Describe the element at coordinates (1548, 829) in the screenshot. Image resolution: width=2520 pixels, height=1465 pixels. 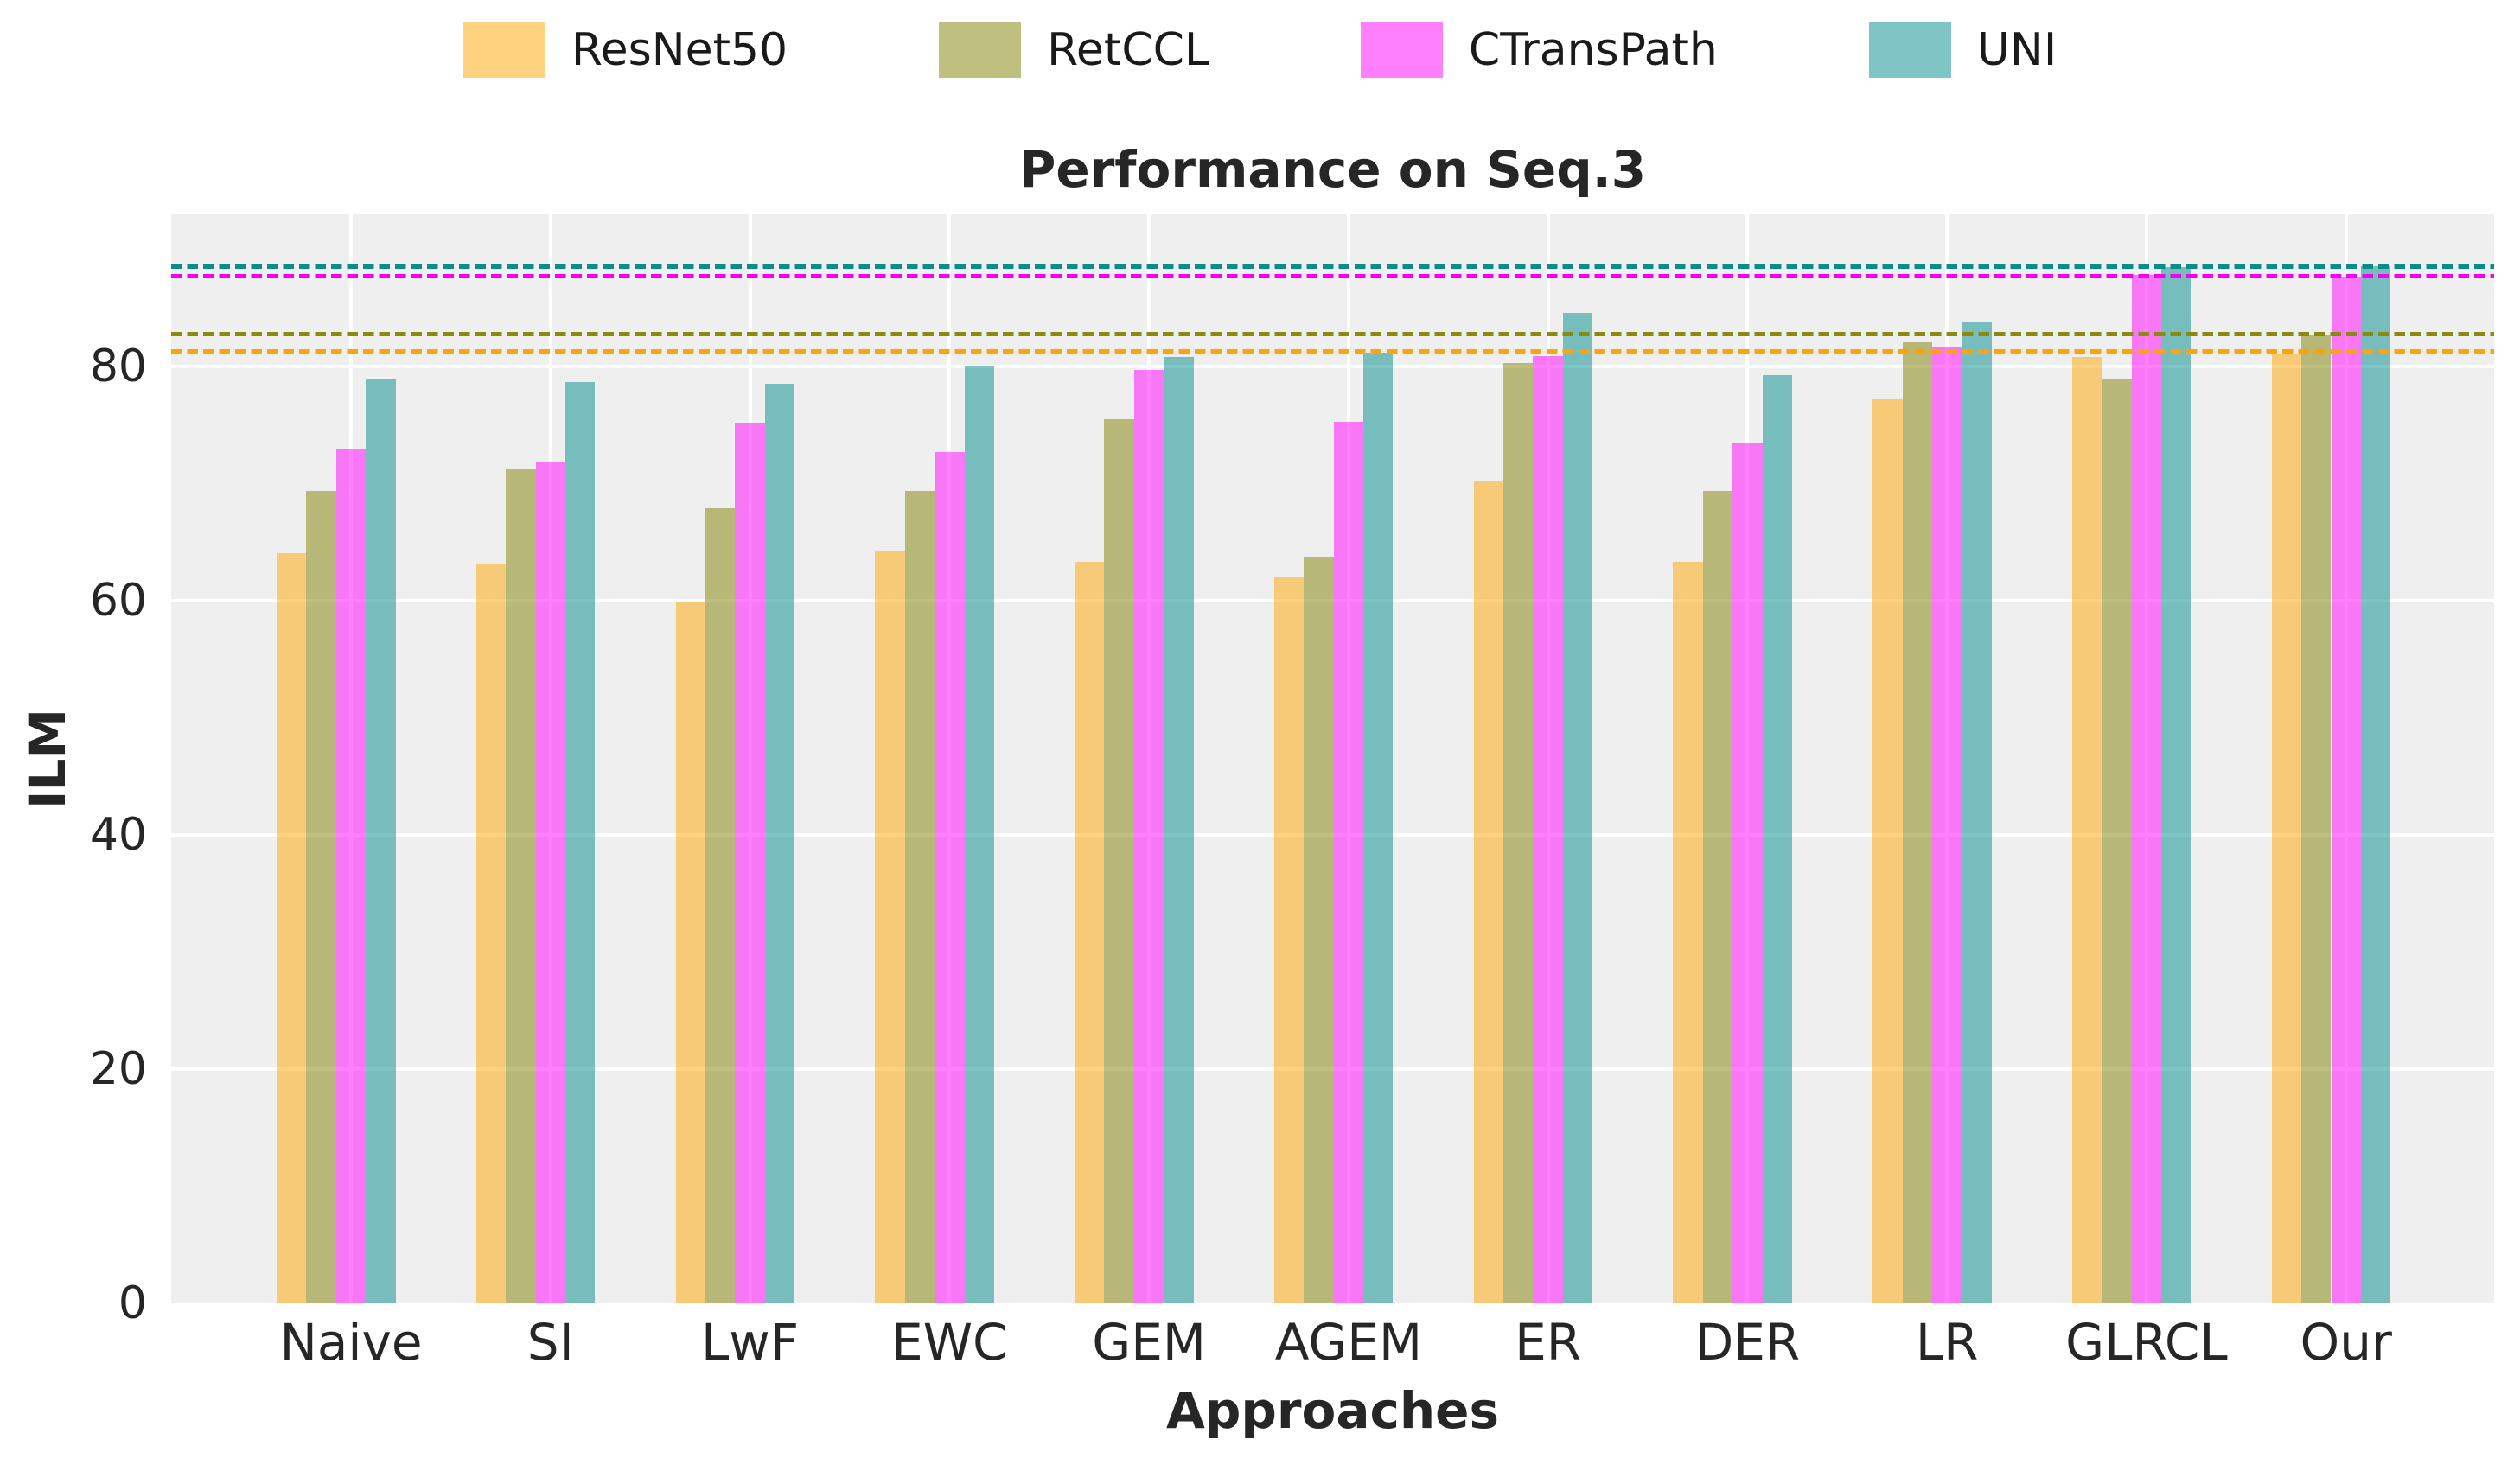
I see `bar-ctranspath-er` at that location.